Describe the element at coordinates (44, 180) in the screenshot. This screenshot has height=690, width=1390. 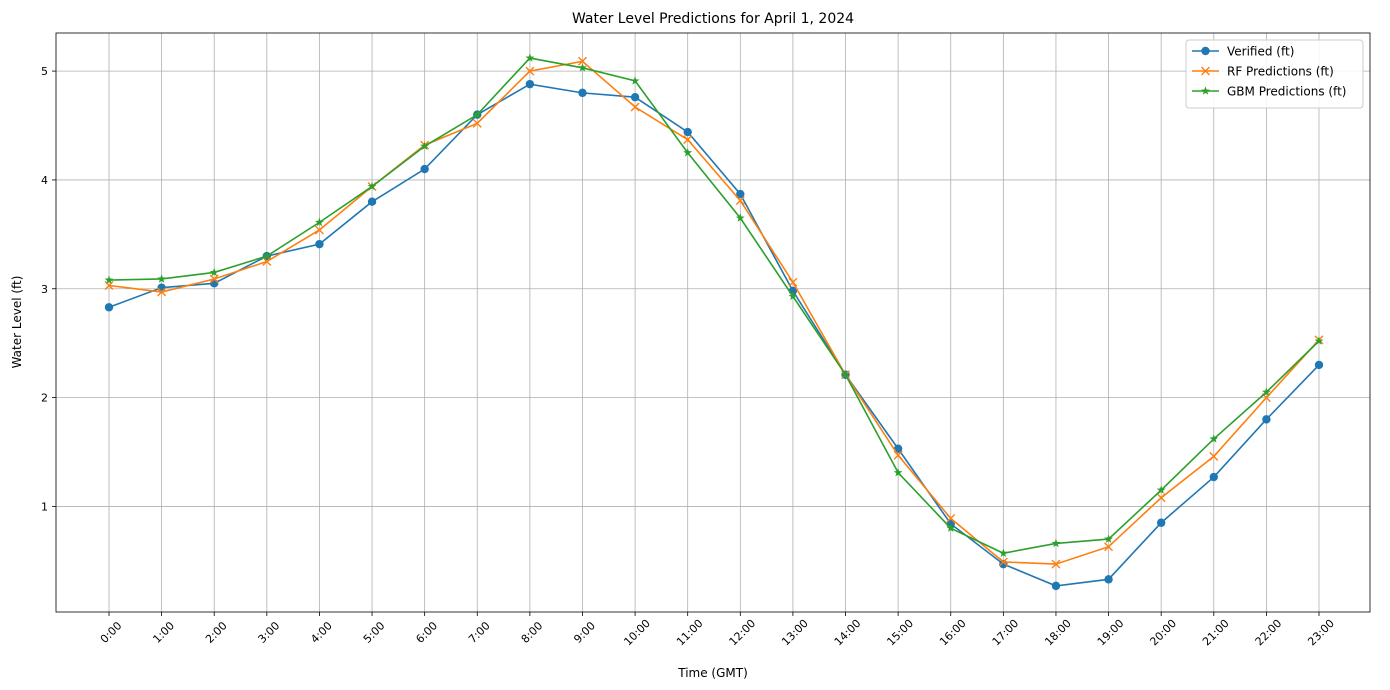
I see `y-tick-label: 4` at that location.